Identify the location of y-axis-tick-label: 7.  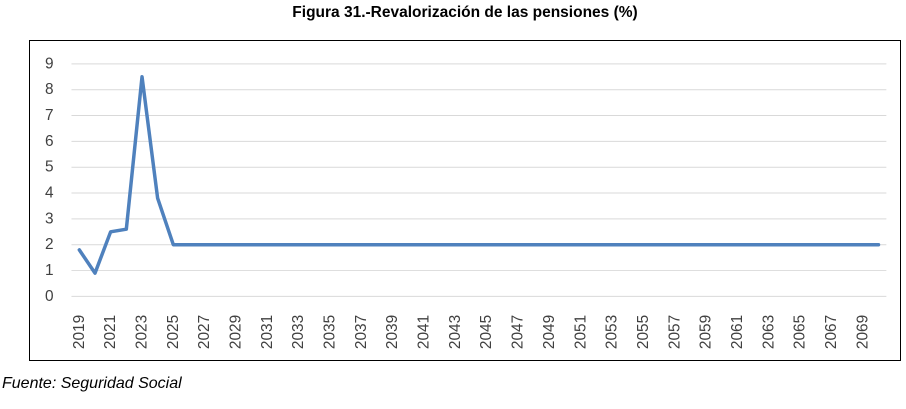
(49, 115).